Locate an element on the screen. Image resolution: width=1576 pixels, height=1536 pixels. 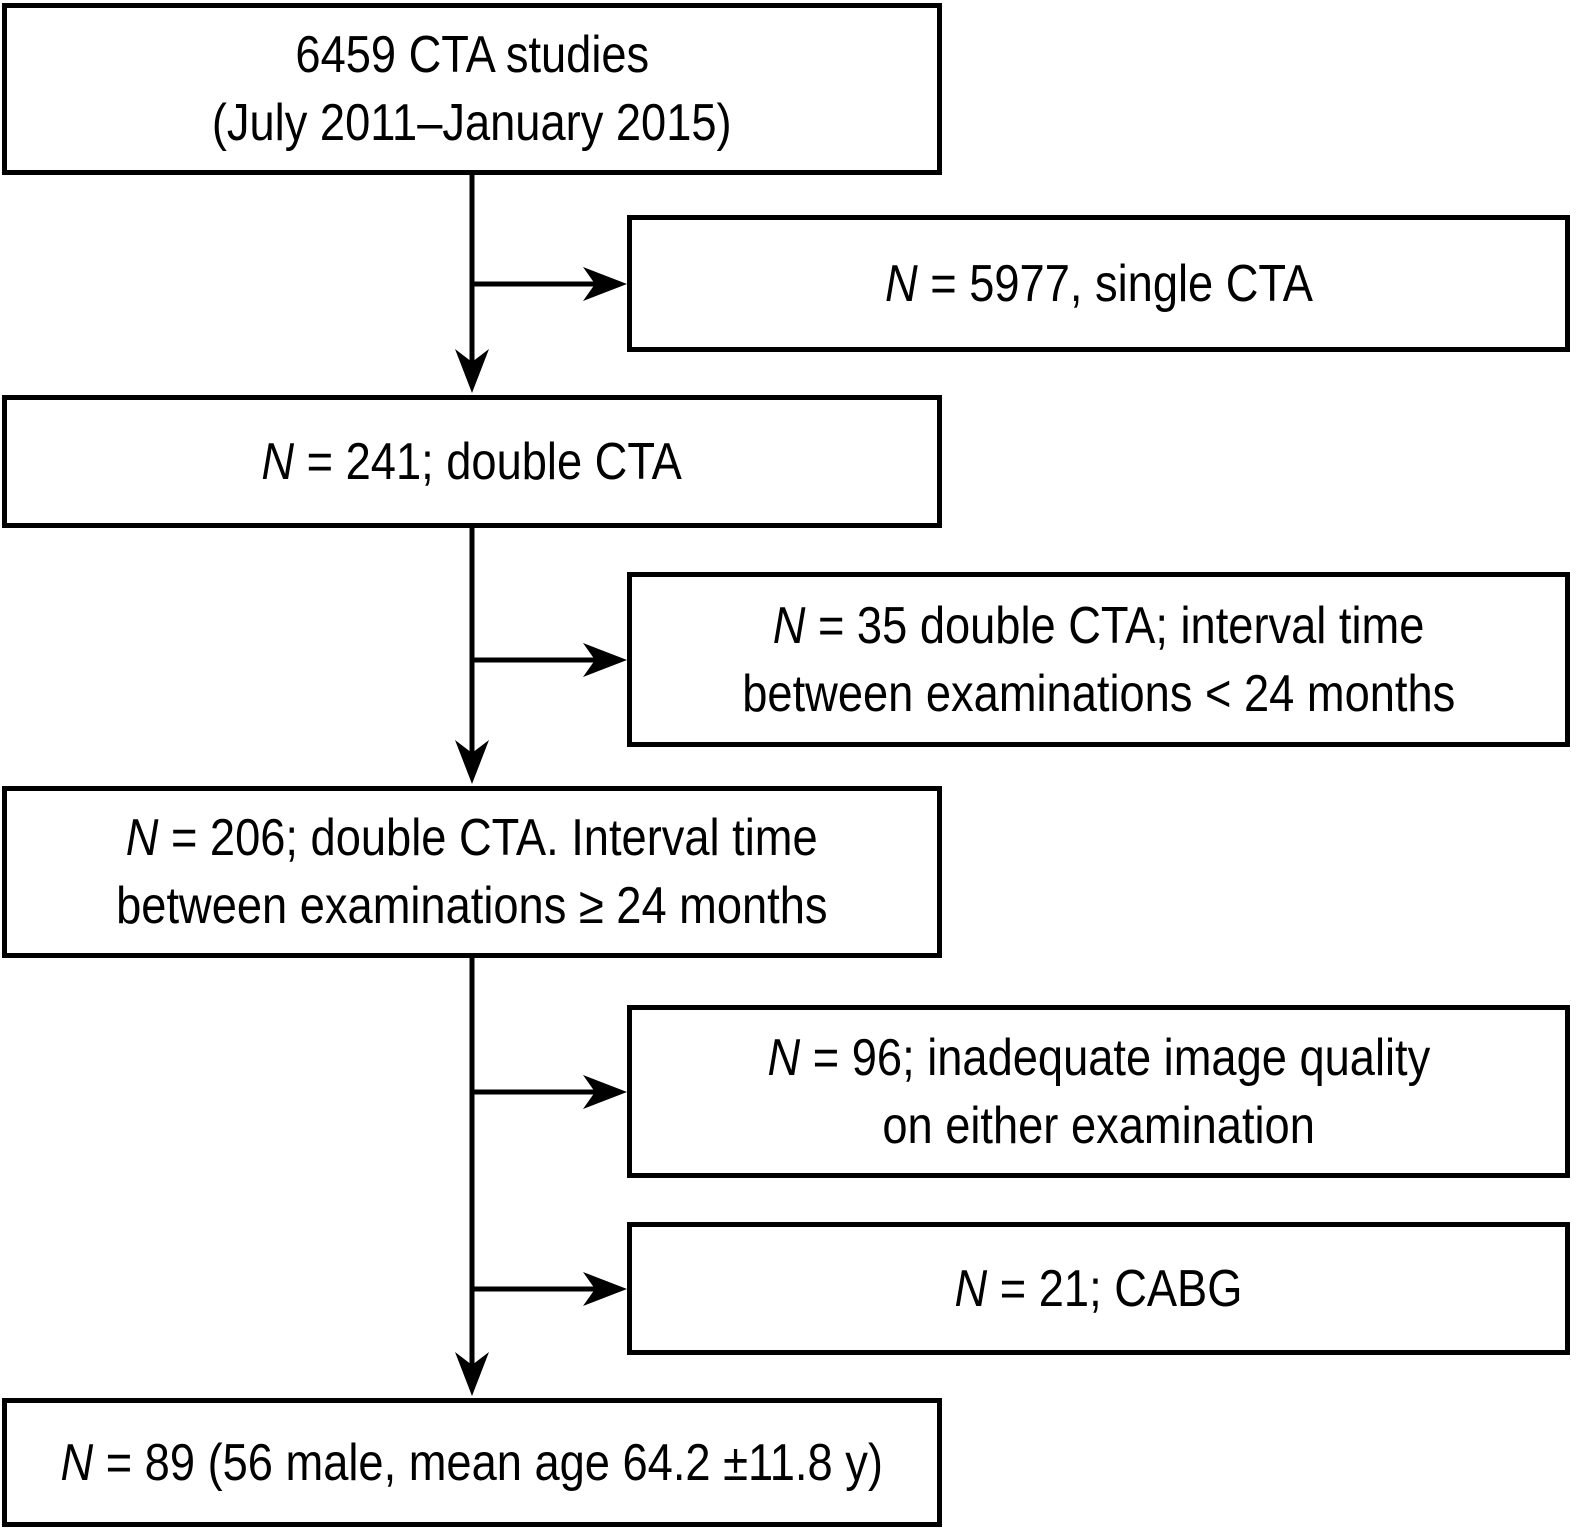
box-text-line: (July 2011–January 2015) is located at coordinates (472, 123).